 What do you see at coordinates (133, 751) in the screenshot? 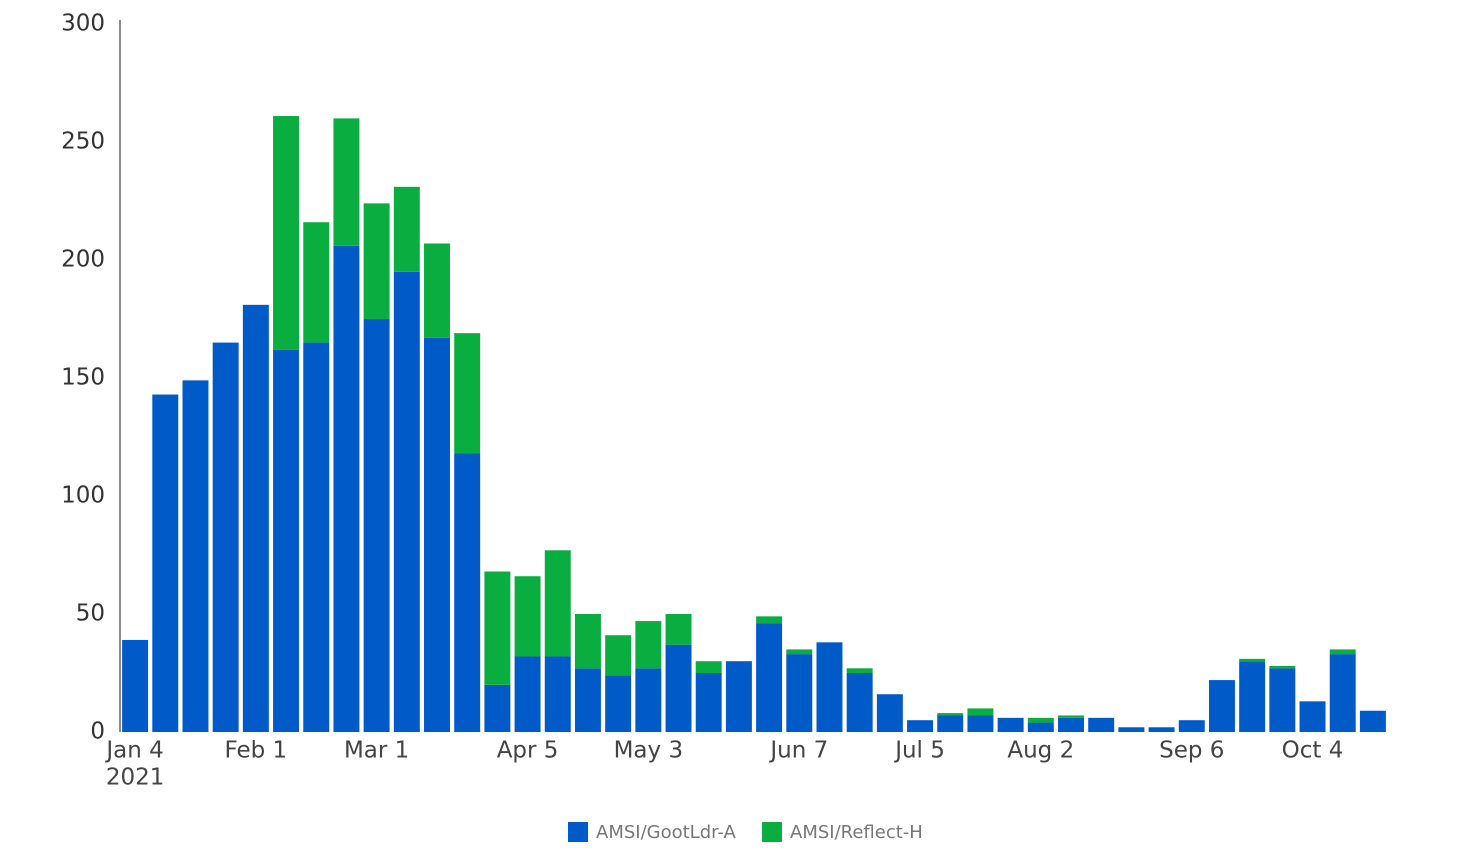
I see `x-tick-label: Jan 4` at bounding box center [133, 751].